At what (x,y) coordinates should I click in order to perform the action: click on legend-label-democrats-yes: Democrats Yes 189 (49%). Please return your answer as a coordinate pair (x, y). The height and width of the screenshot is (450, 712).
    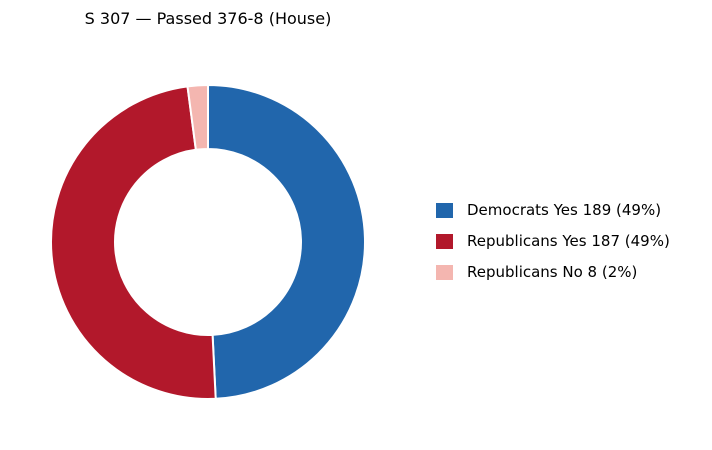
    Looking at the image, I should click on (564, 210).